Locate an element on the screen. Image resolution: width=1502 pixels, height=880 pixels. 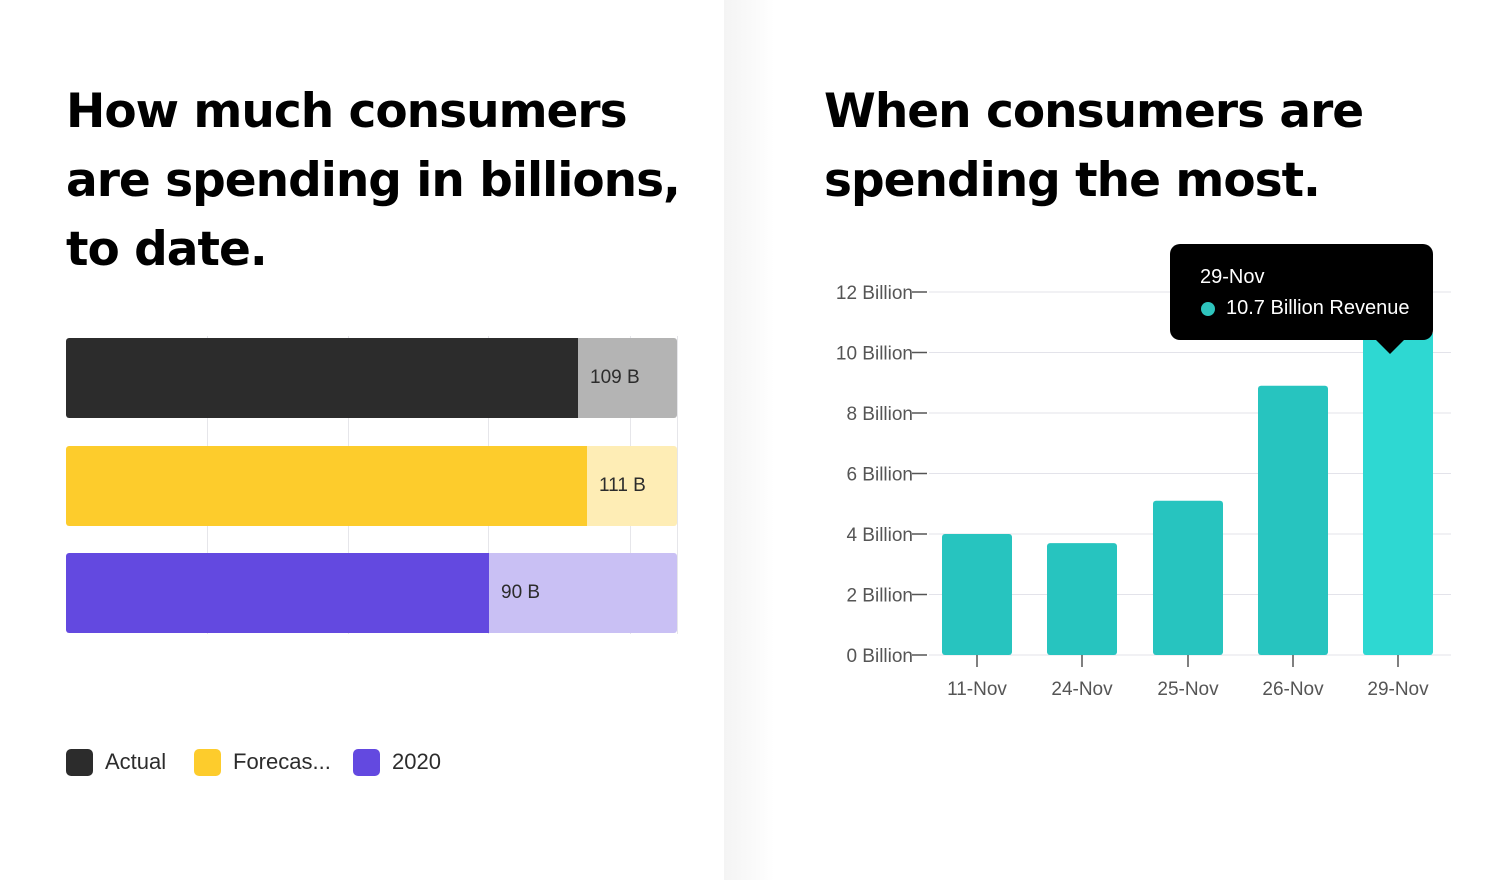
x-tick-label: 11-Nov is located at coordinates (977, 689).